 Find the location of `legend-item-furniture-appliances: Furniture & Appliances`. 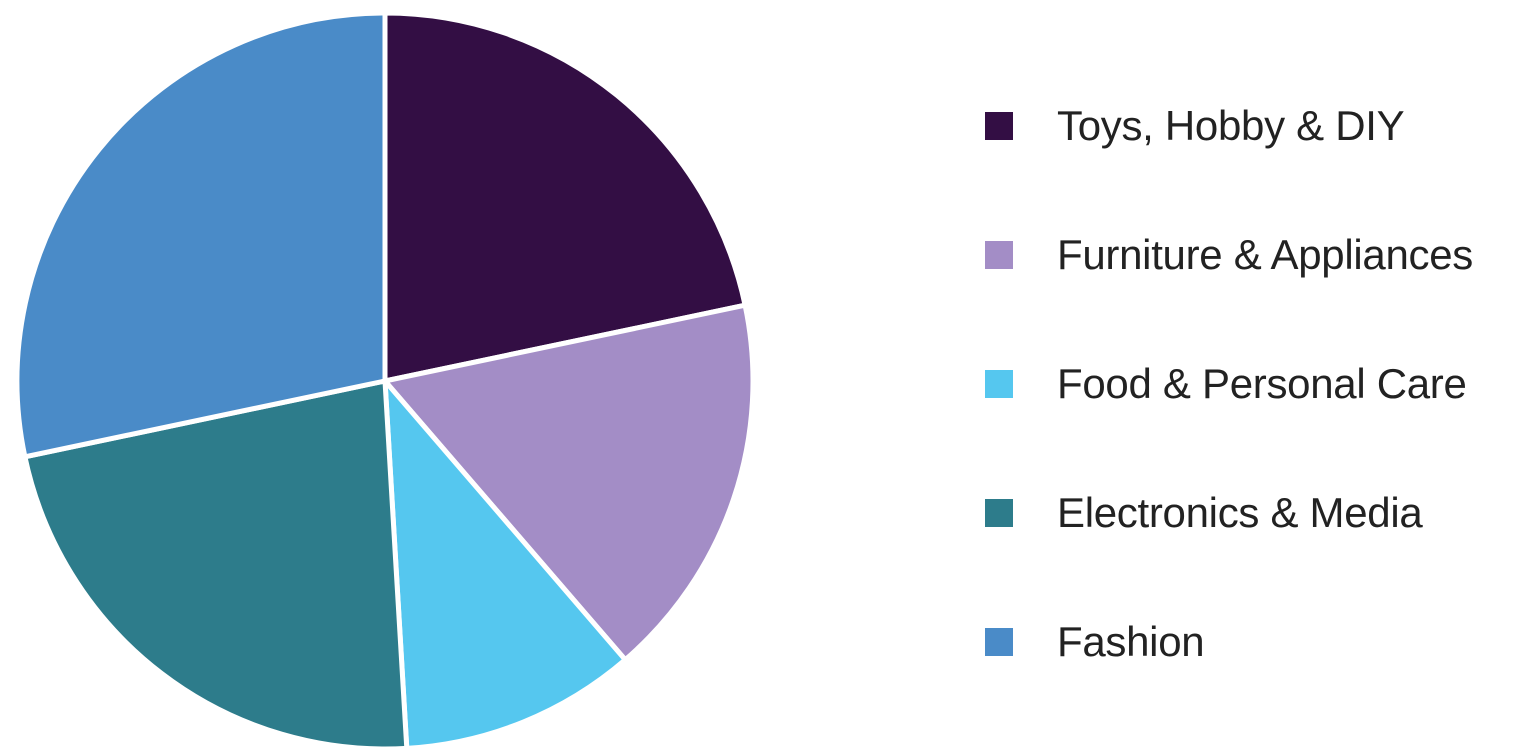

legend-item-furniture-appliances: Furniture & Appliances is located at coordinates (1260, 254).